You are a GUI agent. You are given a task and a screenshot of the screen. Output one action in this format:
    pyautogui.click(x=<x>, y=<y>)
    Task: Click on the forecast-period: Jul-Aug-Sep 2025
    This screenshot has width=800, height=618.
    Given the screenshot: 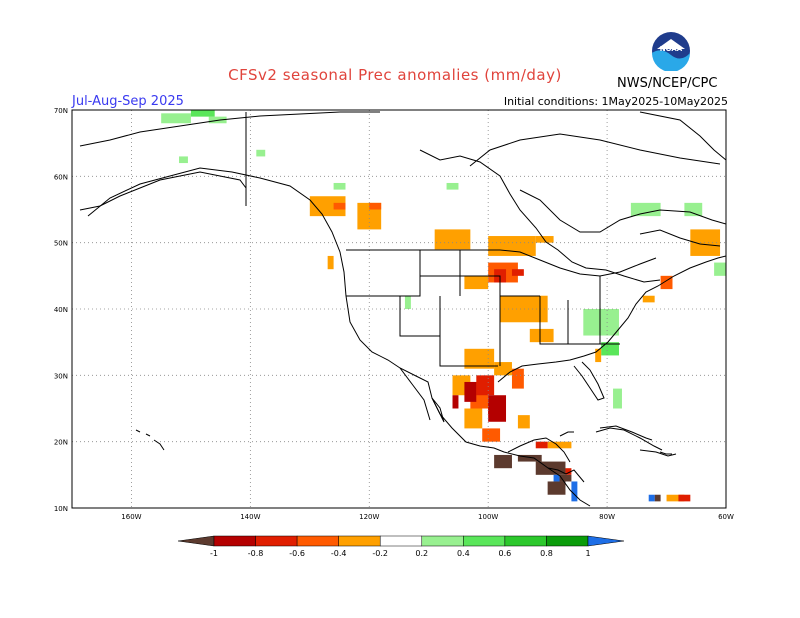 What is the action you would take?
    pyautogui.click(x=128, y=101)
    